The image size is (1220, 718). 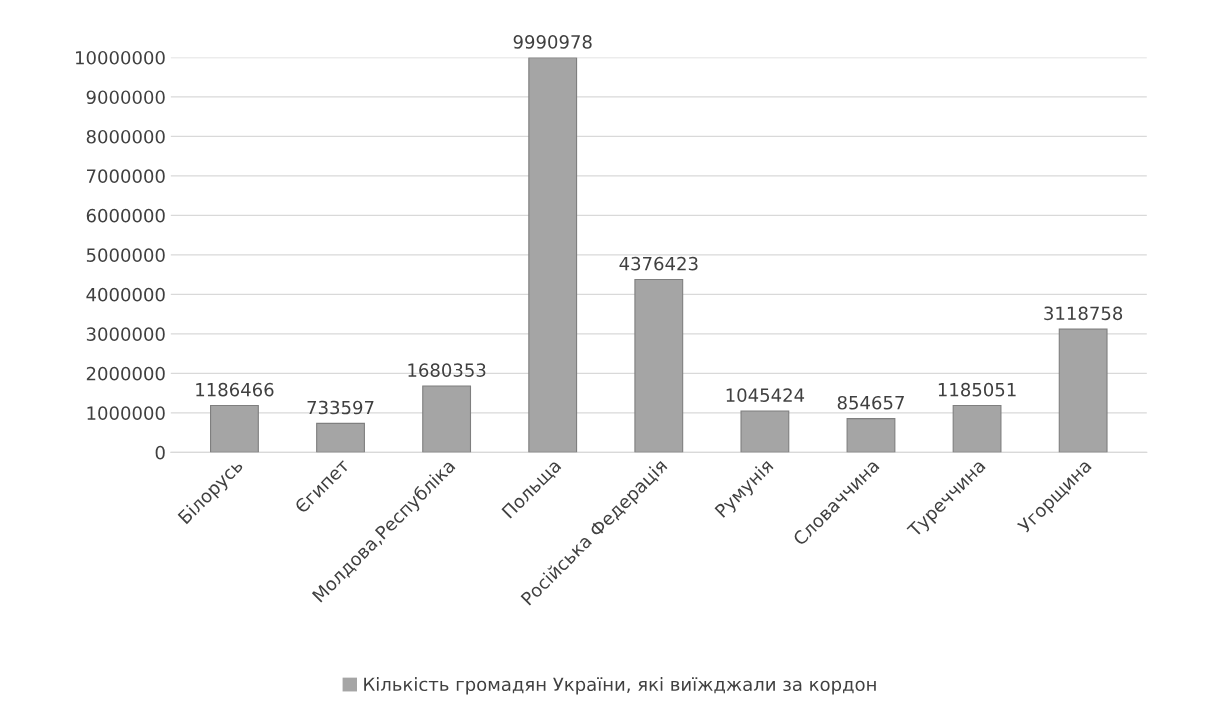 What do you see at coordinates (235, 389) in the screenshot?
I see `data-label: 1186466` at bounding box center [235, 389].